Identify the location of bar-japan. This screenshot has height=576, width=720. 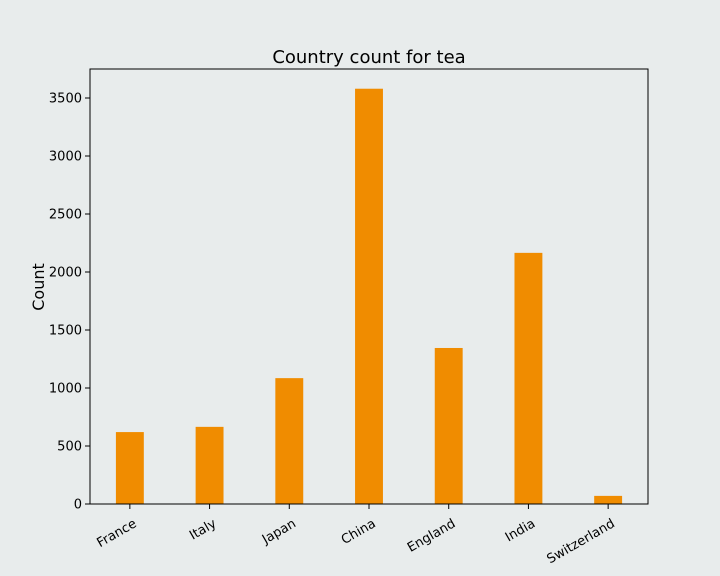
(289, 441).